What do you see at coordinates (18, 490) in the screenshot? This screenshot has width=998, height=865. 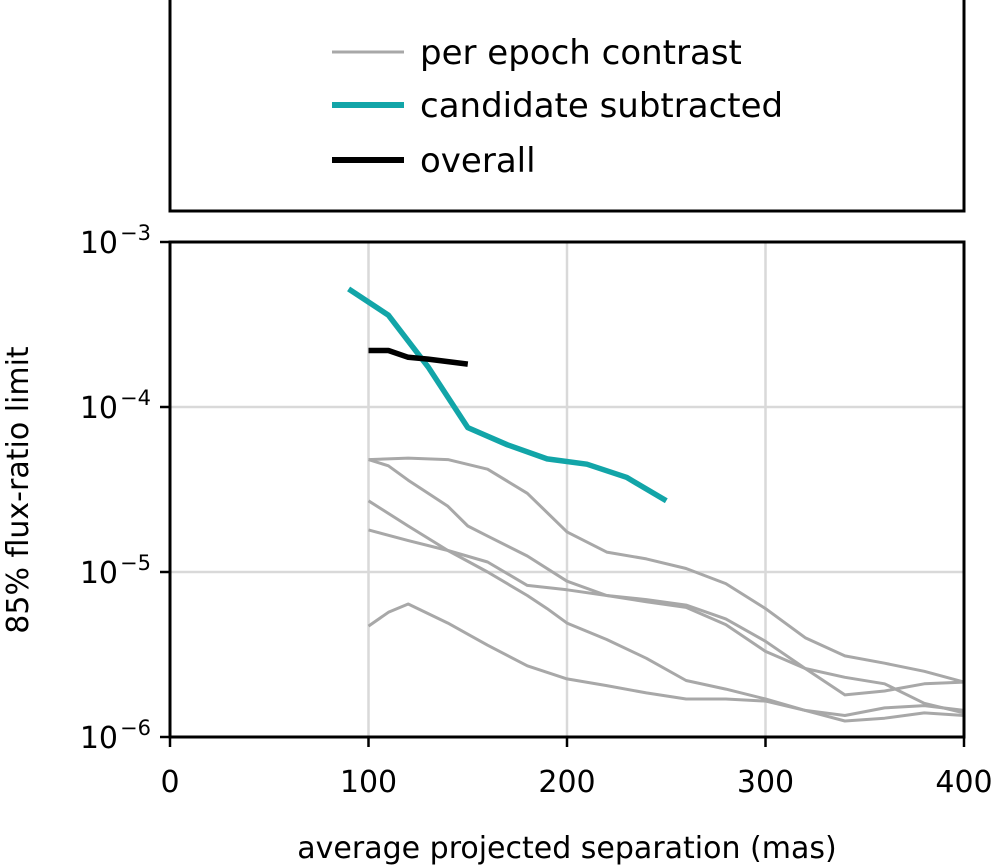 I see `y-axis-label: 85% flux-ratio limit` at bounding box center [18, 490].